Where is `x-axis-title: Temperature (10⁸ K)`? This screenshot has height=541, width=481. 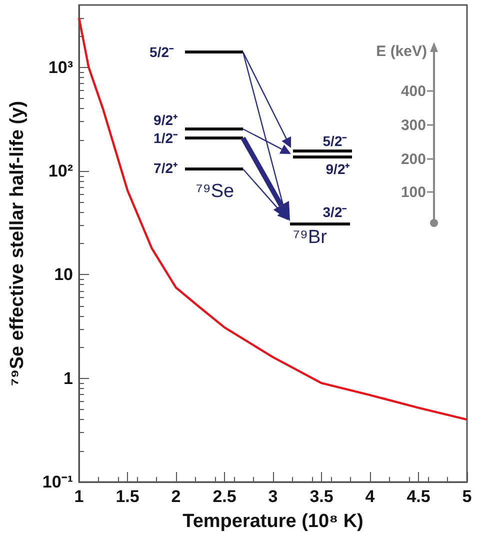
x-axis-title: Temperature (10⁸ K) is located at coordinates (273, 521).